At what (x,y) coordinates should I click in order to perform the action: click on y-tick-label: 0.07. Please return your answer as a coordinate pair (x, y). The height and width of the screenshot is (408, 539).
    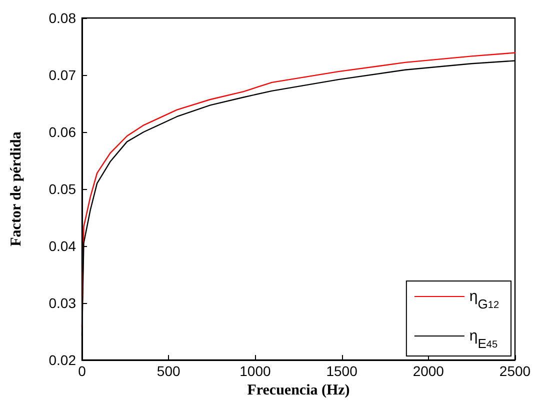
    Looking at the image, I should click on (62, 75).